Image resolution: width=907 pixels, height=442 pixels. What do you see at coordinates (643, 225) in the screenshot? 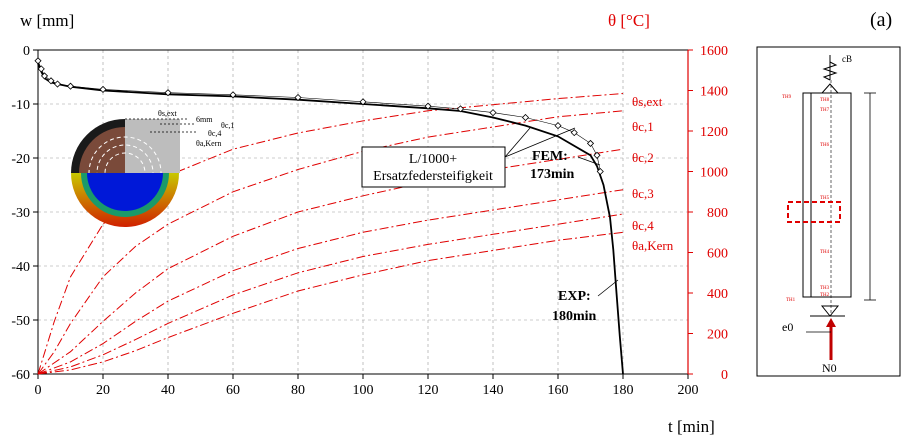
I see `temp-label-4: θc,4` at bounding box center [643, 225].